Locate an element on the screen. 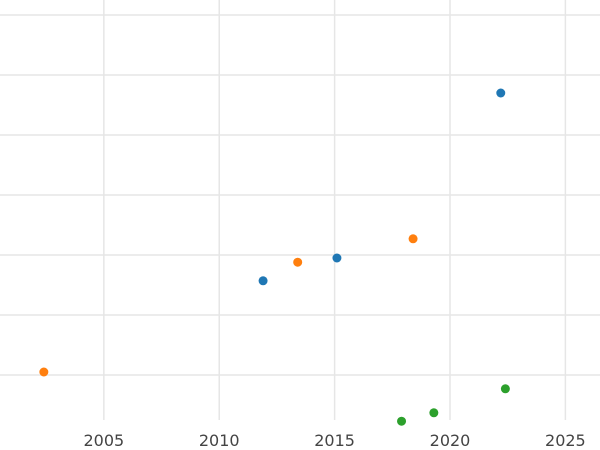 The height and width of the screenshot is (450, 600). x-tick-label: 2020 is located at coordinates (450, 440).